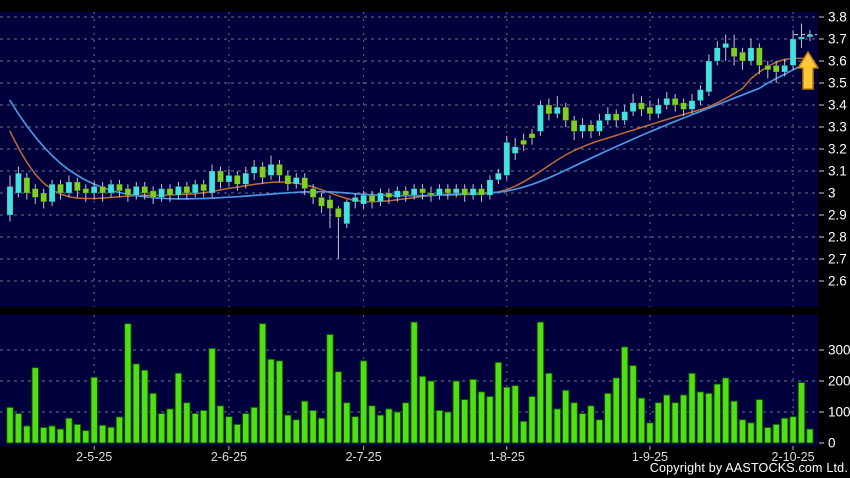 The image size is (850, 478). Describe the element at coordinates (837, 105) in the screenshot. I see `price-axis-label: 3.4` at that location.